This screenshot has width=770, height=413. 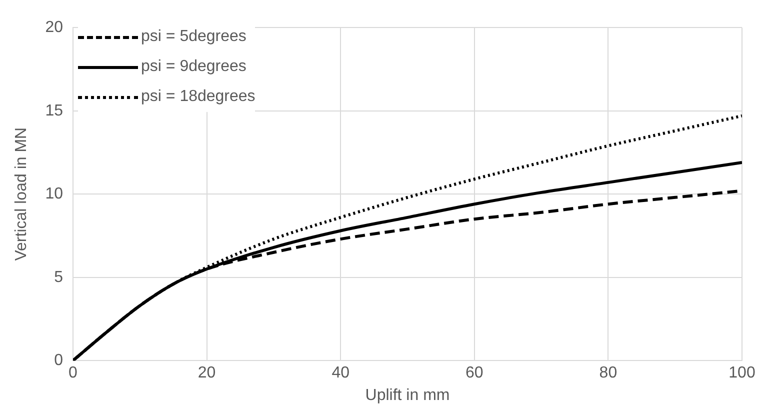 What do you see at coordinates (193, 67) in the screenshot?
I see `legend-label: psi = 9degrees` at bounding box center [193, 67].